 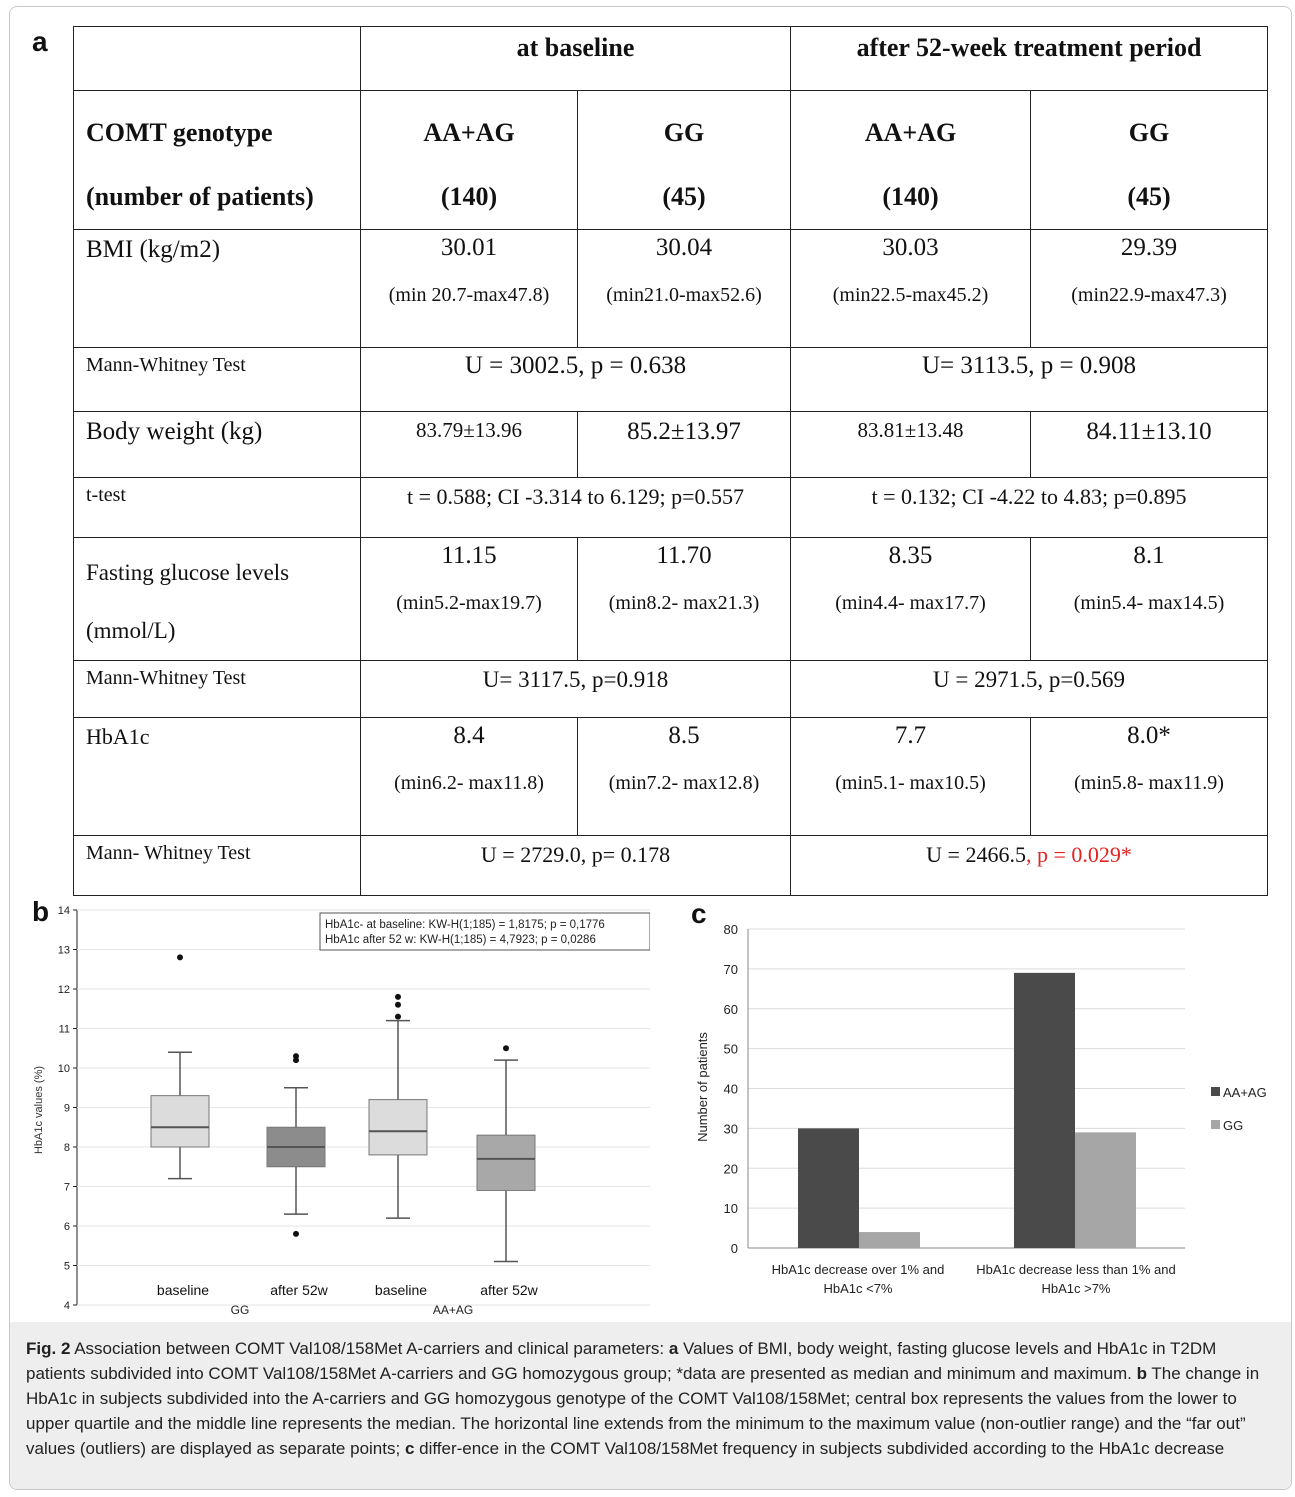 I want to click on y-ticks: 0 10 20 30 40 50 60 70 80, so click(x=731, y=1089).